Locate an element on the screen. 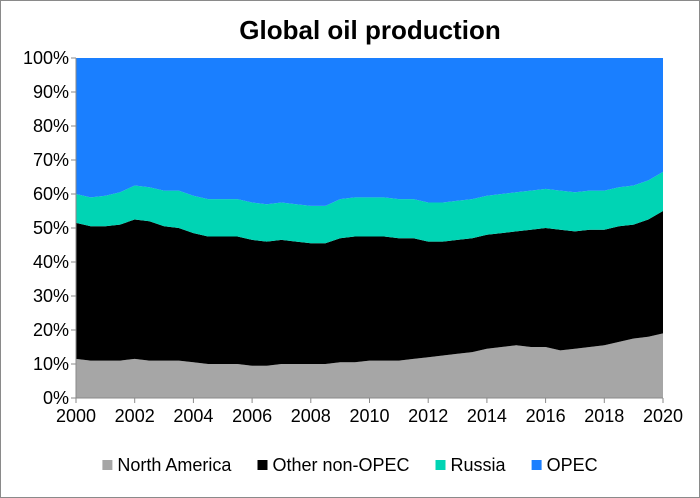 The image size is (700, 498). y-tick-label: 100% is located at coordinates (46, 58).